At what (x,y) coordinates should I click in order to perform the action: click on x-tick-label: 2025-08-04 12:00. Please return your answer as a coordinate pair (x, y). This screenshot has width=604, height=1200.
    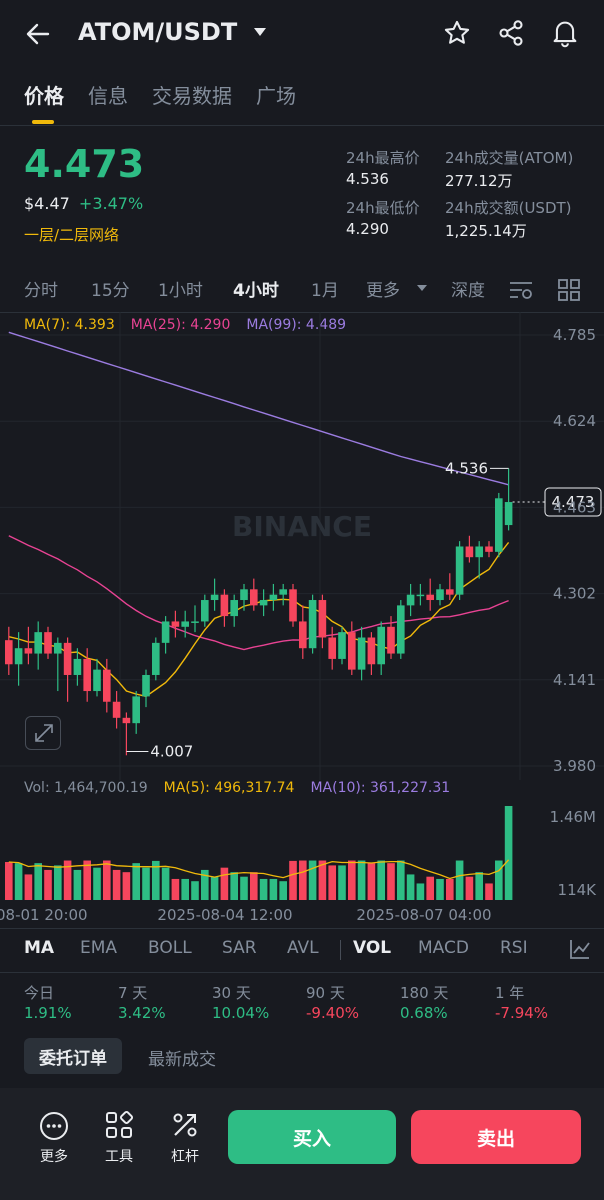
    Looking at the image, I should click on (224, 915).